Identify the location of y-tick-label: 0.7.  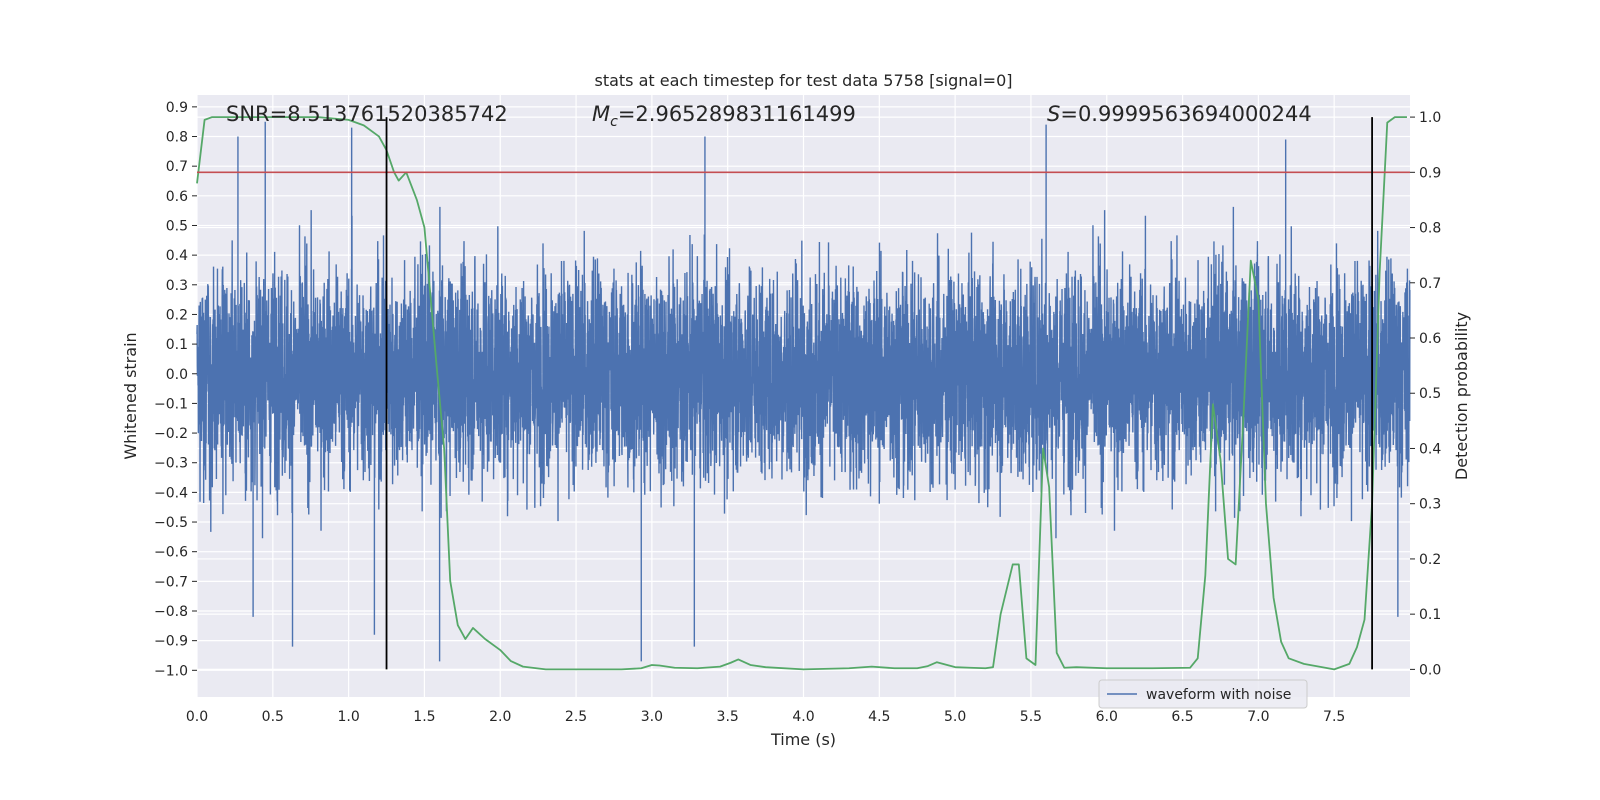
(177, 167).